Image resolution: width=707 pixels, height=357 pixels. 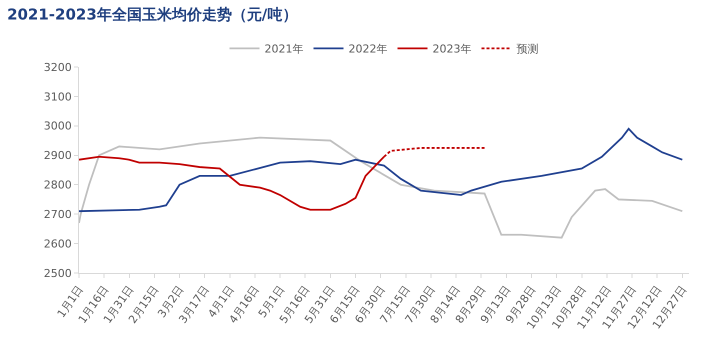 What do you see at coordinates (58, 243) in the screenshot?
I see `y-tick-label: 2600` at bounding box center [58, 243].